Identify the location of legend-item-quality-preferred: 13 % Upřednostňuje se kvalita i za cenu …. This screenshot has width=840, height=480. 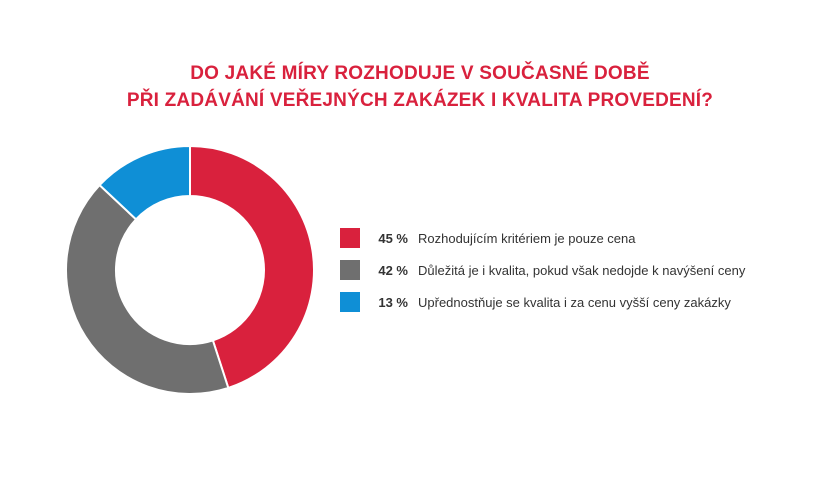
(542, 302).